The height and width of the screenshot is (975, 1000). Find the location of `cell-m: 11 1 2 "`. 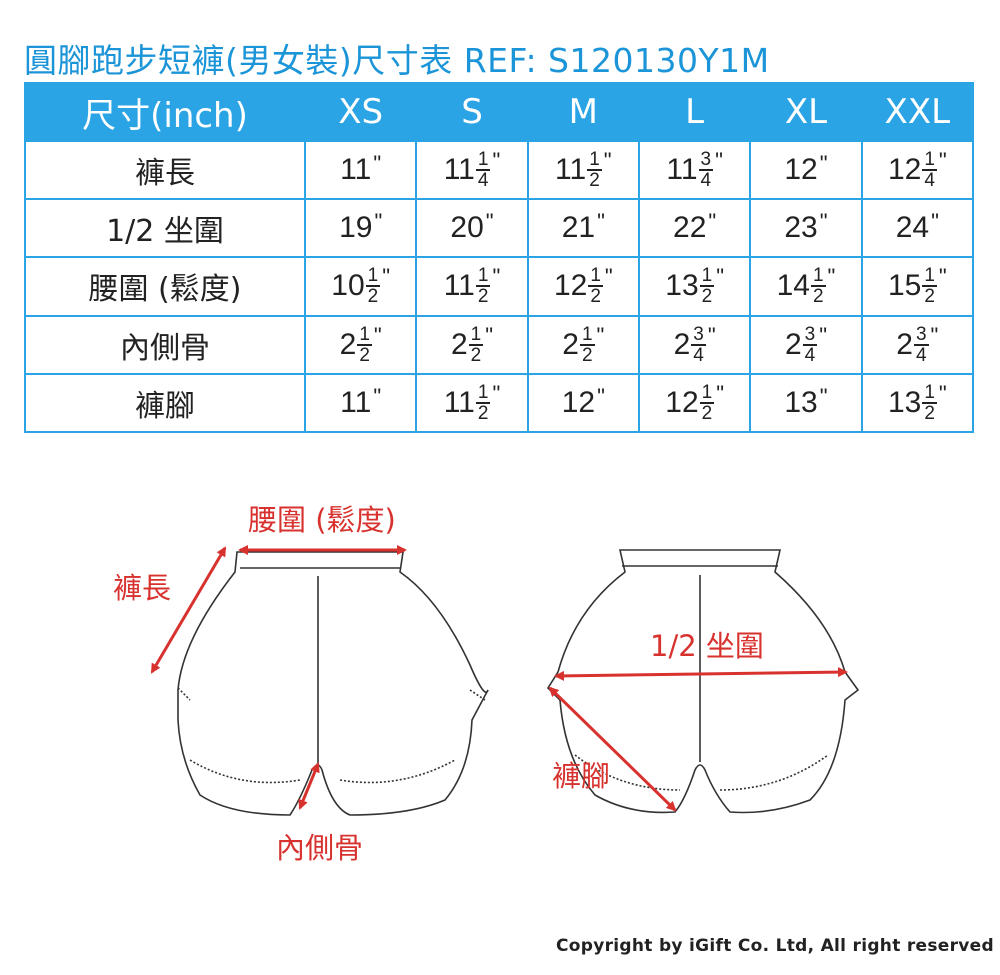

cell-m: 11 1 2 " is located at coordinates (583, 170).